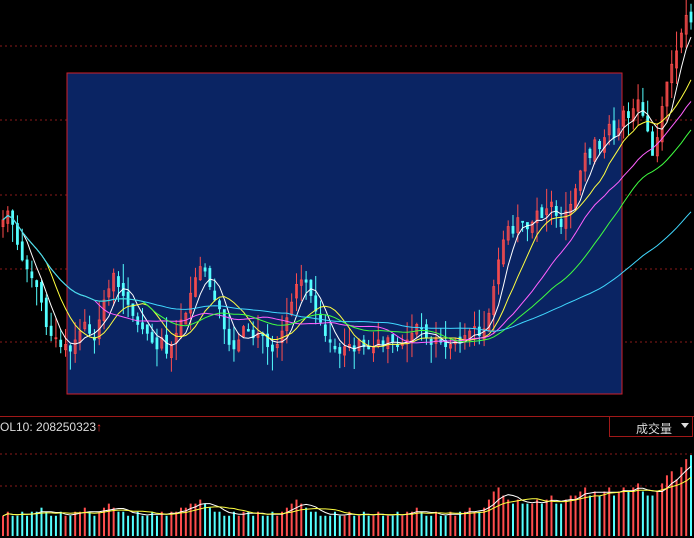 The image size is (694, 538). Describe the element at coordinates (654, 429) in the screenshot. I see `indicator-dropdown-value: 成交量` at that location.